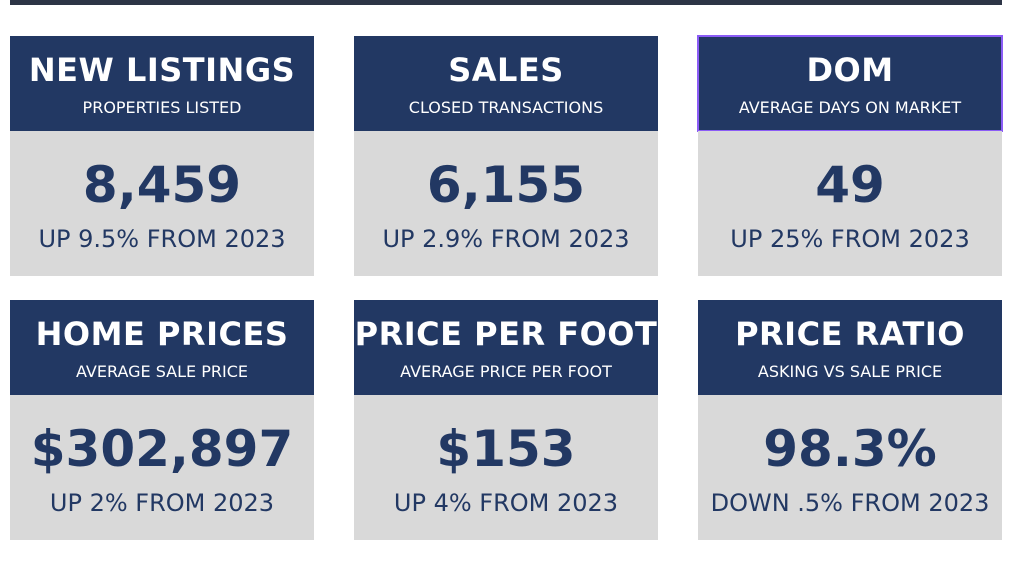 The height and width of the screenshot is (562, 1024). I want to click on card-change: UP 25% FROM 2023, so click(850, 239).